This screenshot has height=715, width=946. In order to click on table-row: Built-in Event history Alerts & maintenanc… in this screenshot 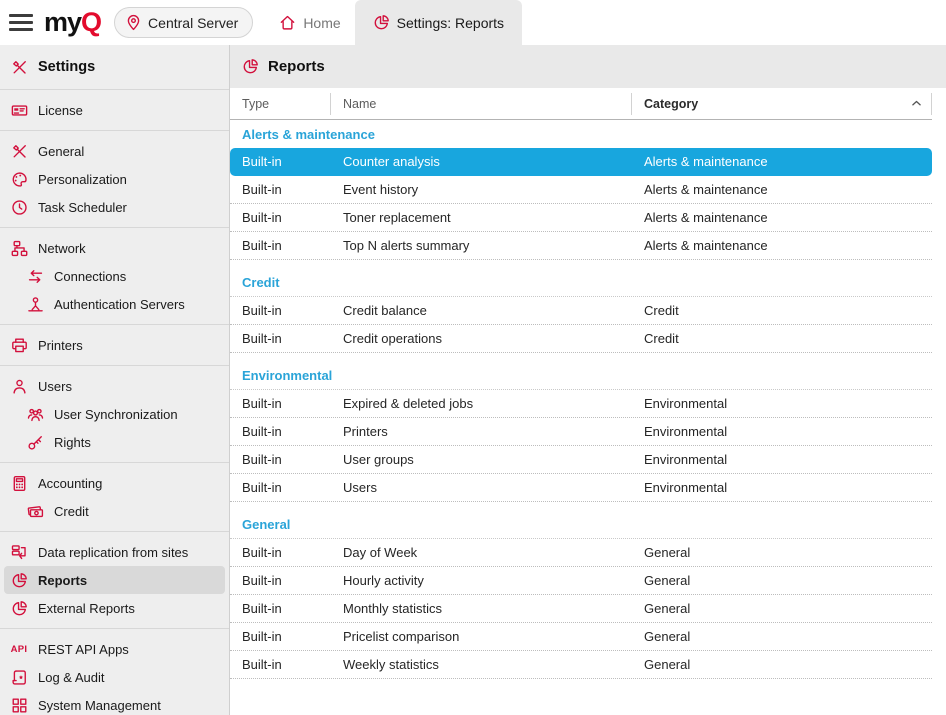, I will do `click(581, 190)`.